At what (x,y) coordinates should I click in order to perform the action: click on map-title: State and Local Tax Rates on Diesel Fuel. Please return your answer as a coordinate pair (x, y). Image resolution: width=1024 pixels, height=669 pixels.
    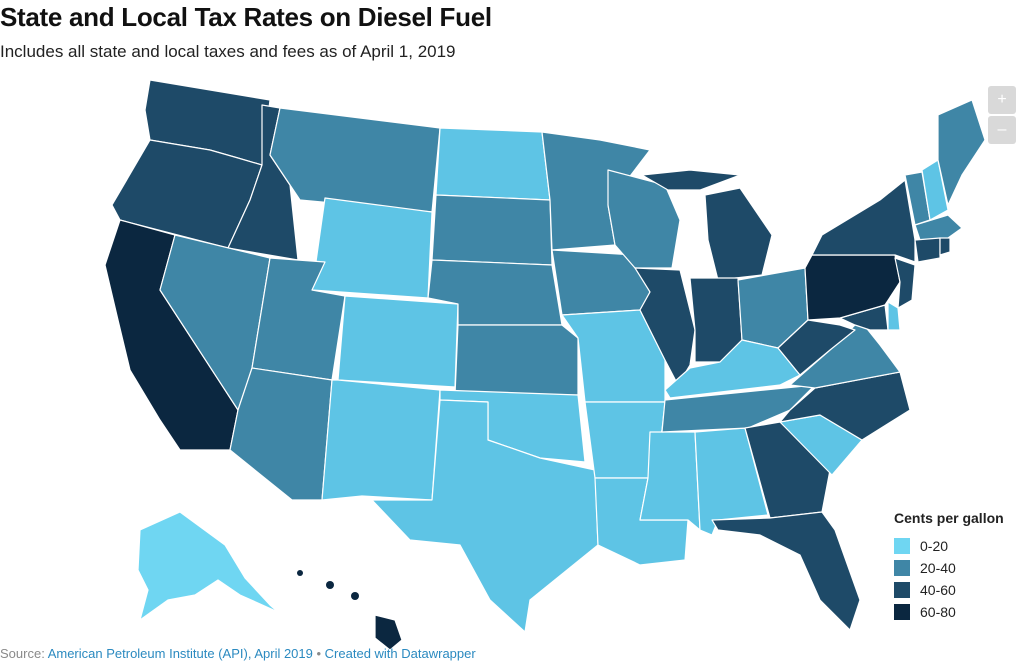
    Looking at the image, I should click on (246, 17).